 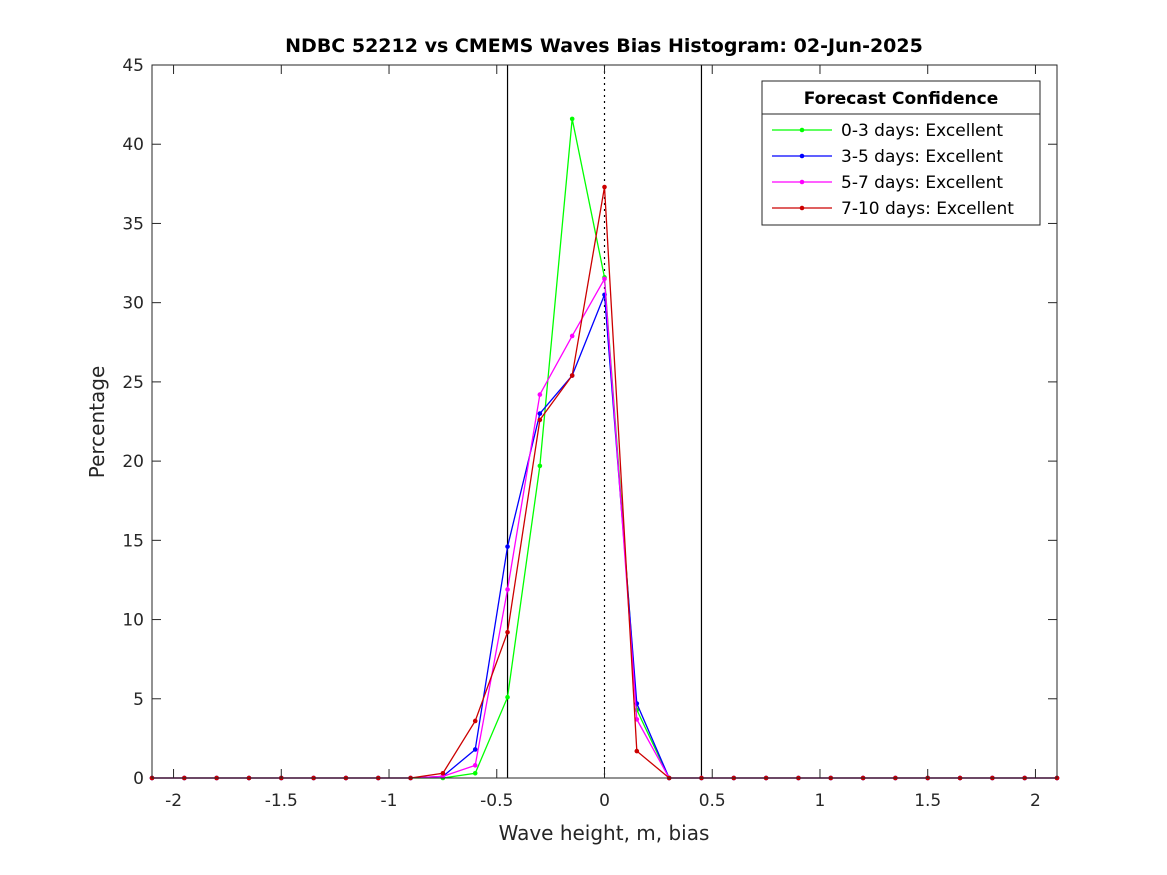 I want to click on legend-label: 3-5 days: Excellent, so click(x=922, y=157).